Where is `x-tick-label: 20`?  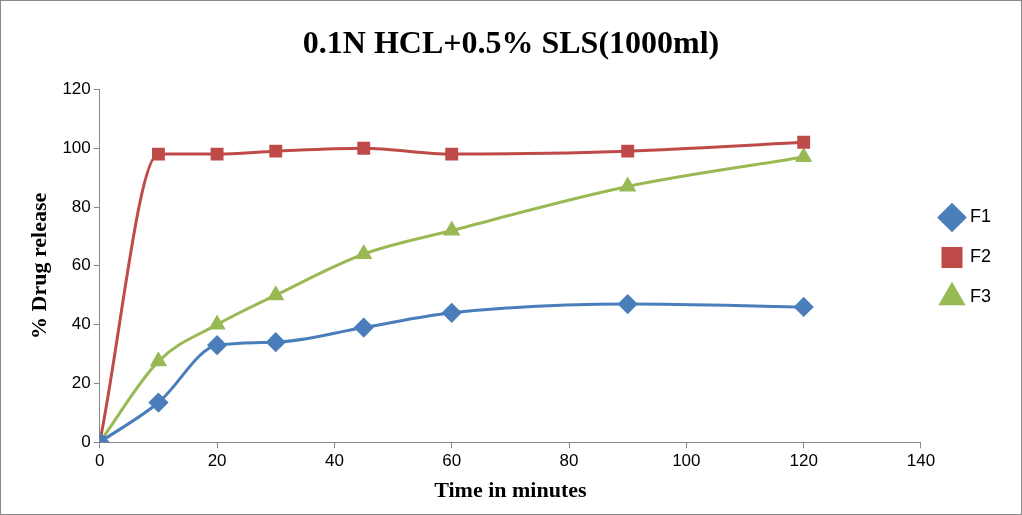
x-tick-label: 20 is located at coordinates (217, 461).